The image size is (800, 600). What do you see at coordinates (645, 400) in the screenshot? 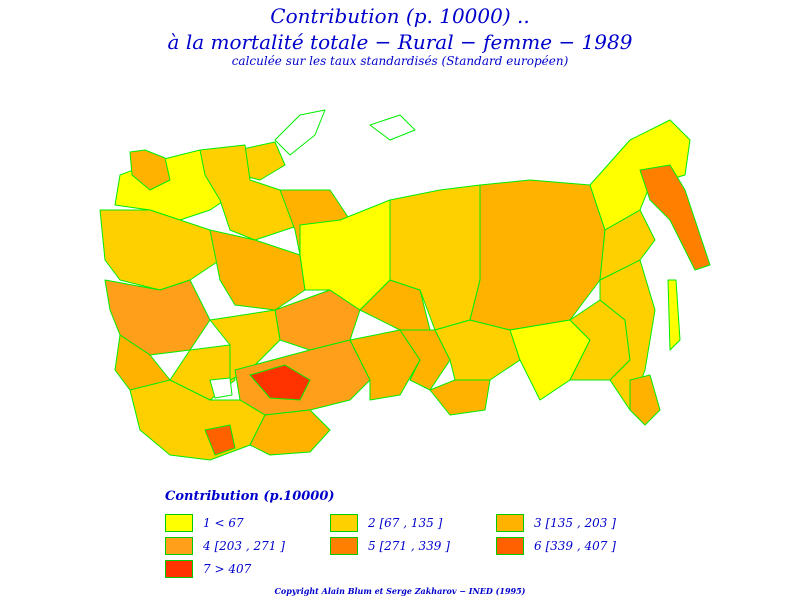
I see `region-primorye` at bounding box center [645, 400].